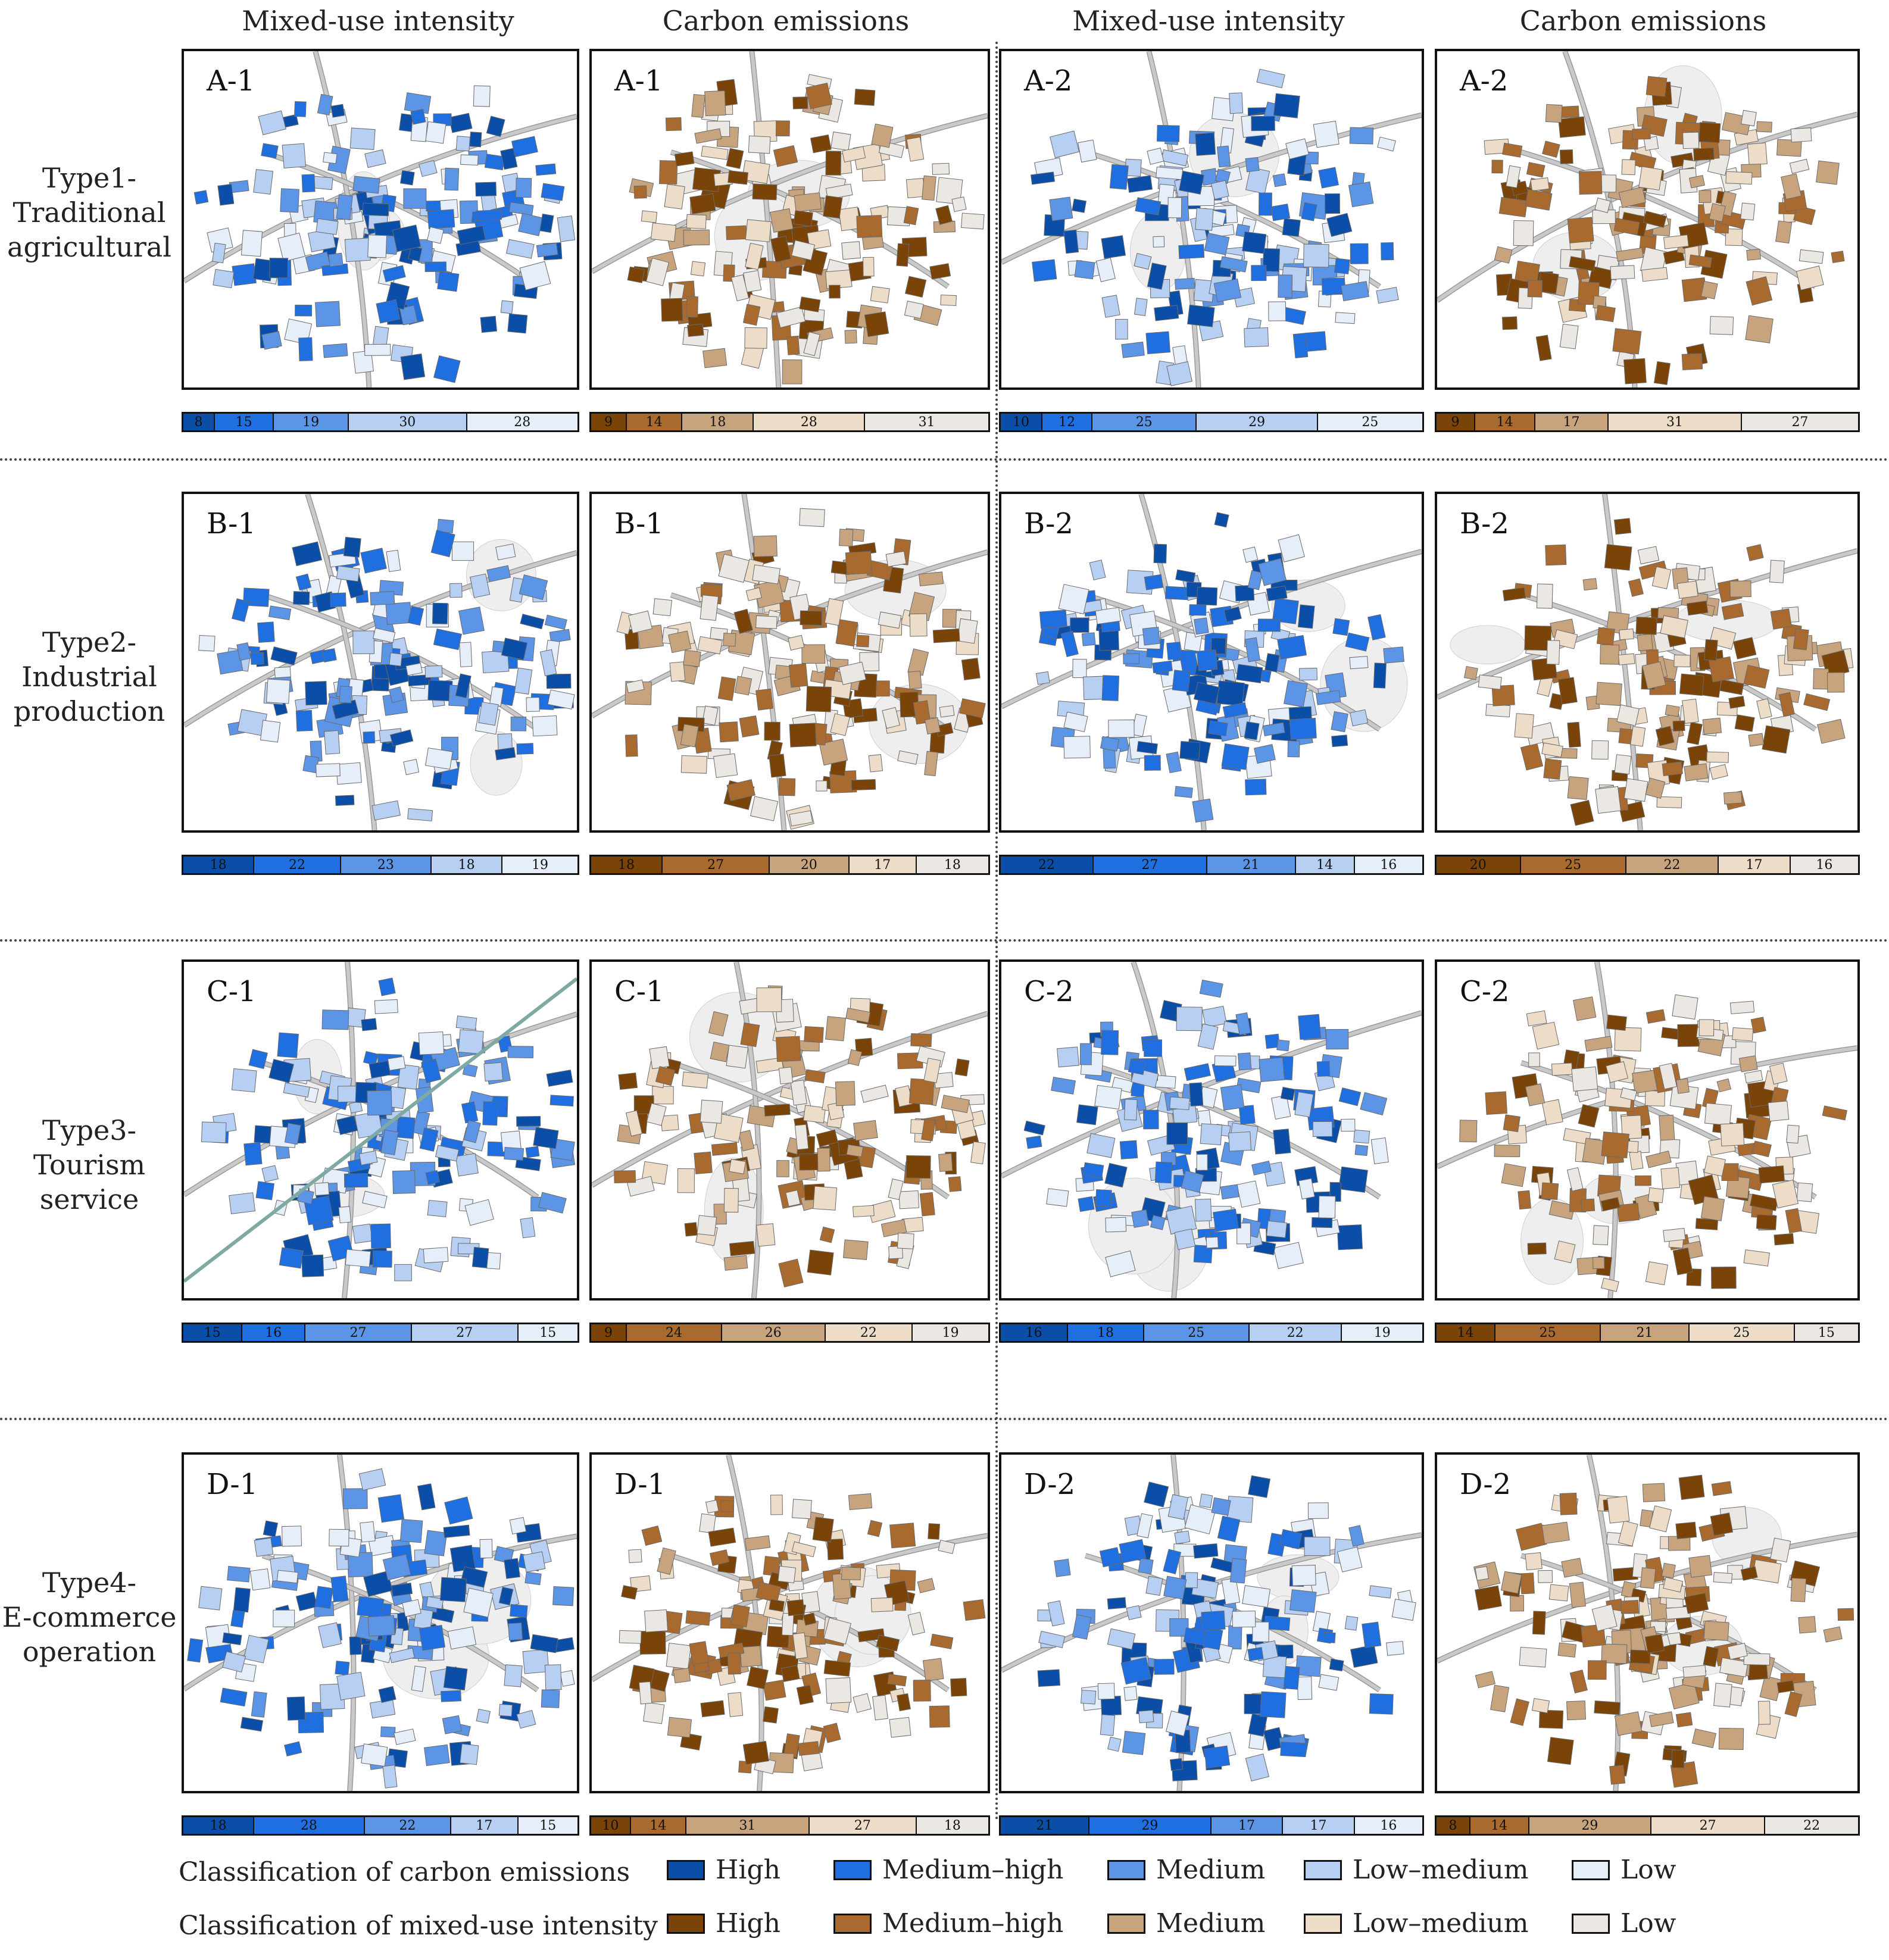 This screenshot has height=1960, width=1889. Describe the element at coordinates (89, 178) in the screenshot. I see `row-label-line: Type1-` at that location.